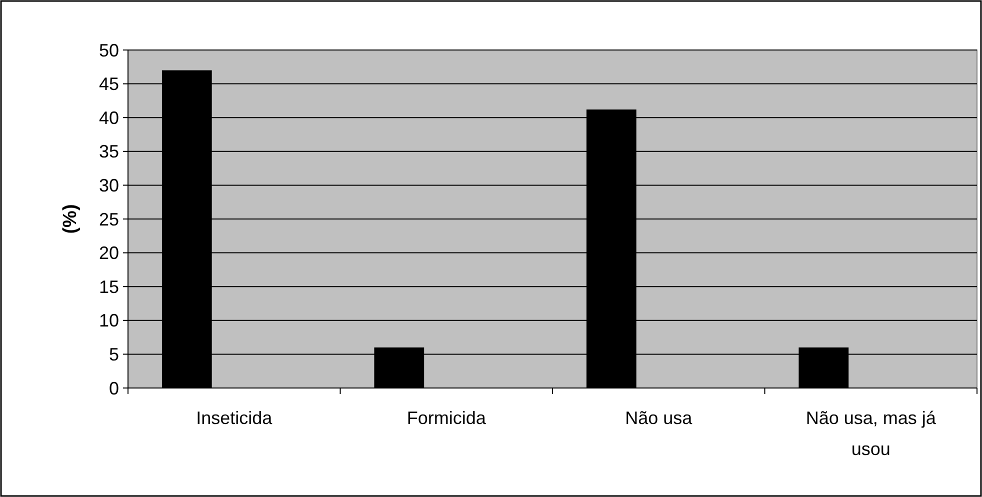 This screenshot has width=982, height=497. What do you see at coordinates (108, 253) in the screenshot?
I see `y-tick-label: 20` at bounding box center [108, 253].